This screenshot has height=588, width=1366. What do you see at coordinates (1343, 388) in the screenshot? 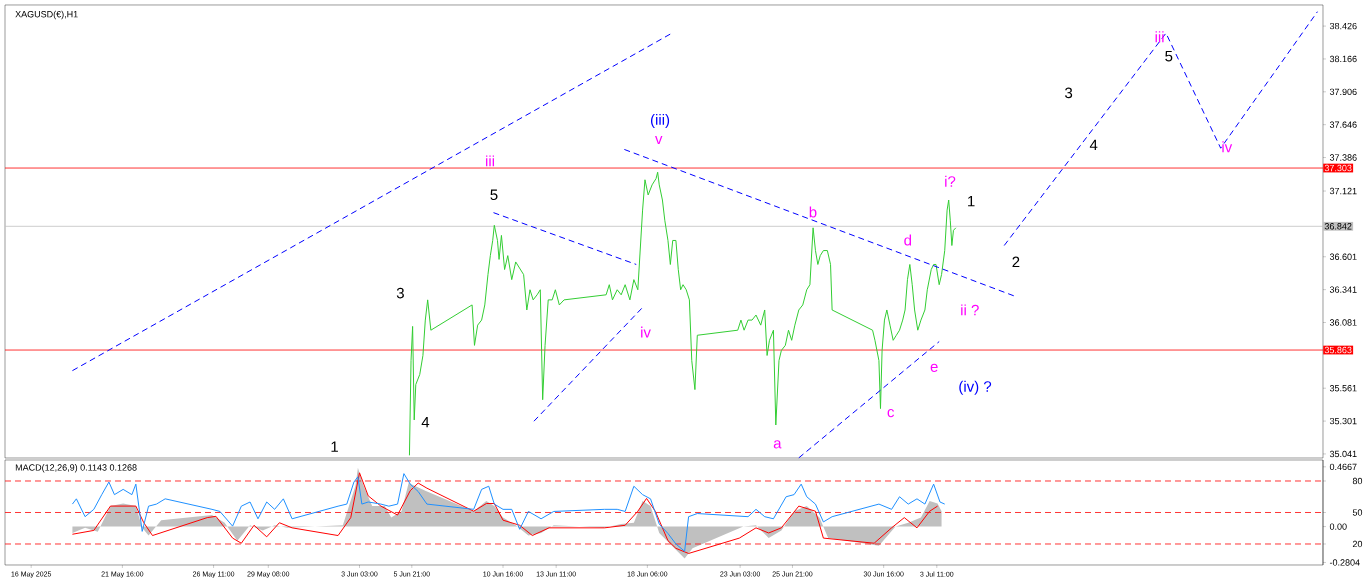
I see `y-tick-label: 35.561` at bounding box center [1343, 388].